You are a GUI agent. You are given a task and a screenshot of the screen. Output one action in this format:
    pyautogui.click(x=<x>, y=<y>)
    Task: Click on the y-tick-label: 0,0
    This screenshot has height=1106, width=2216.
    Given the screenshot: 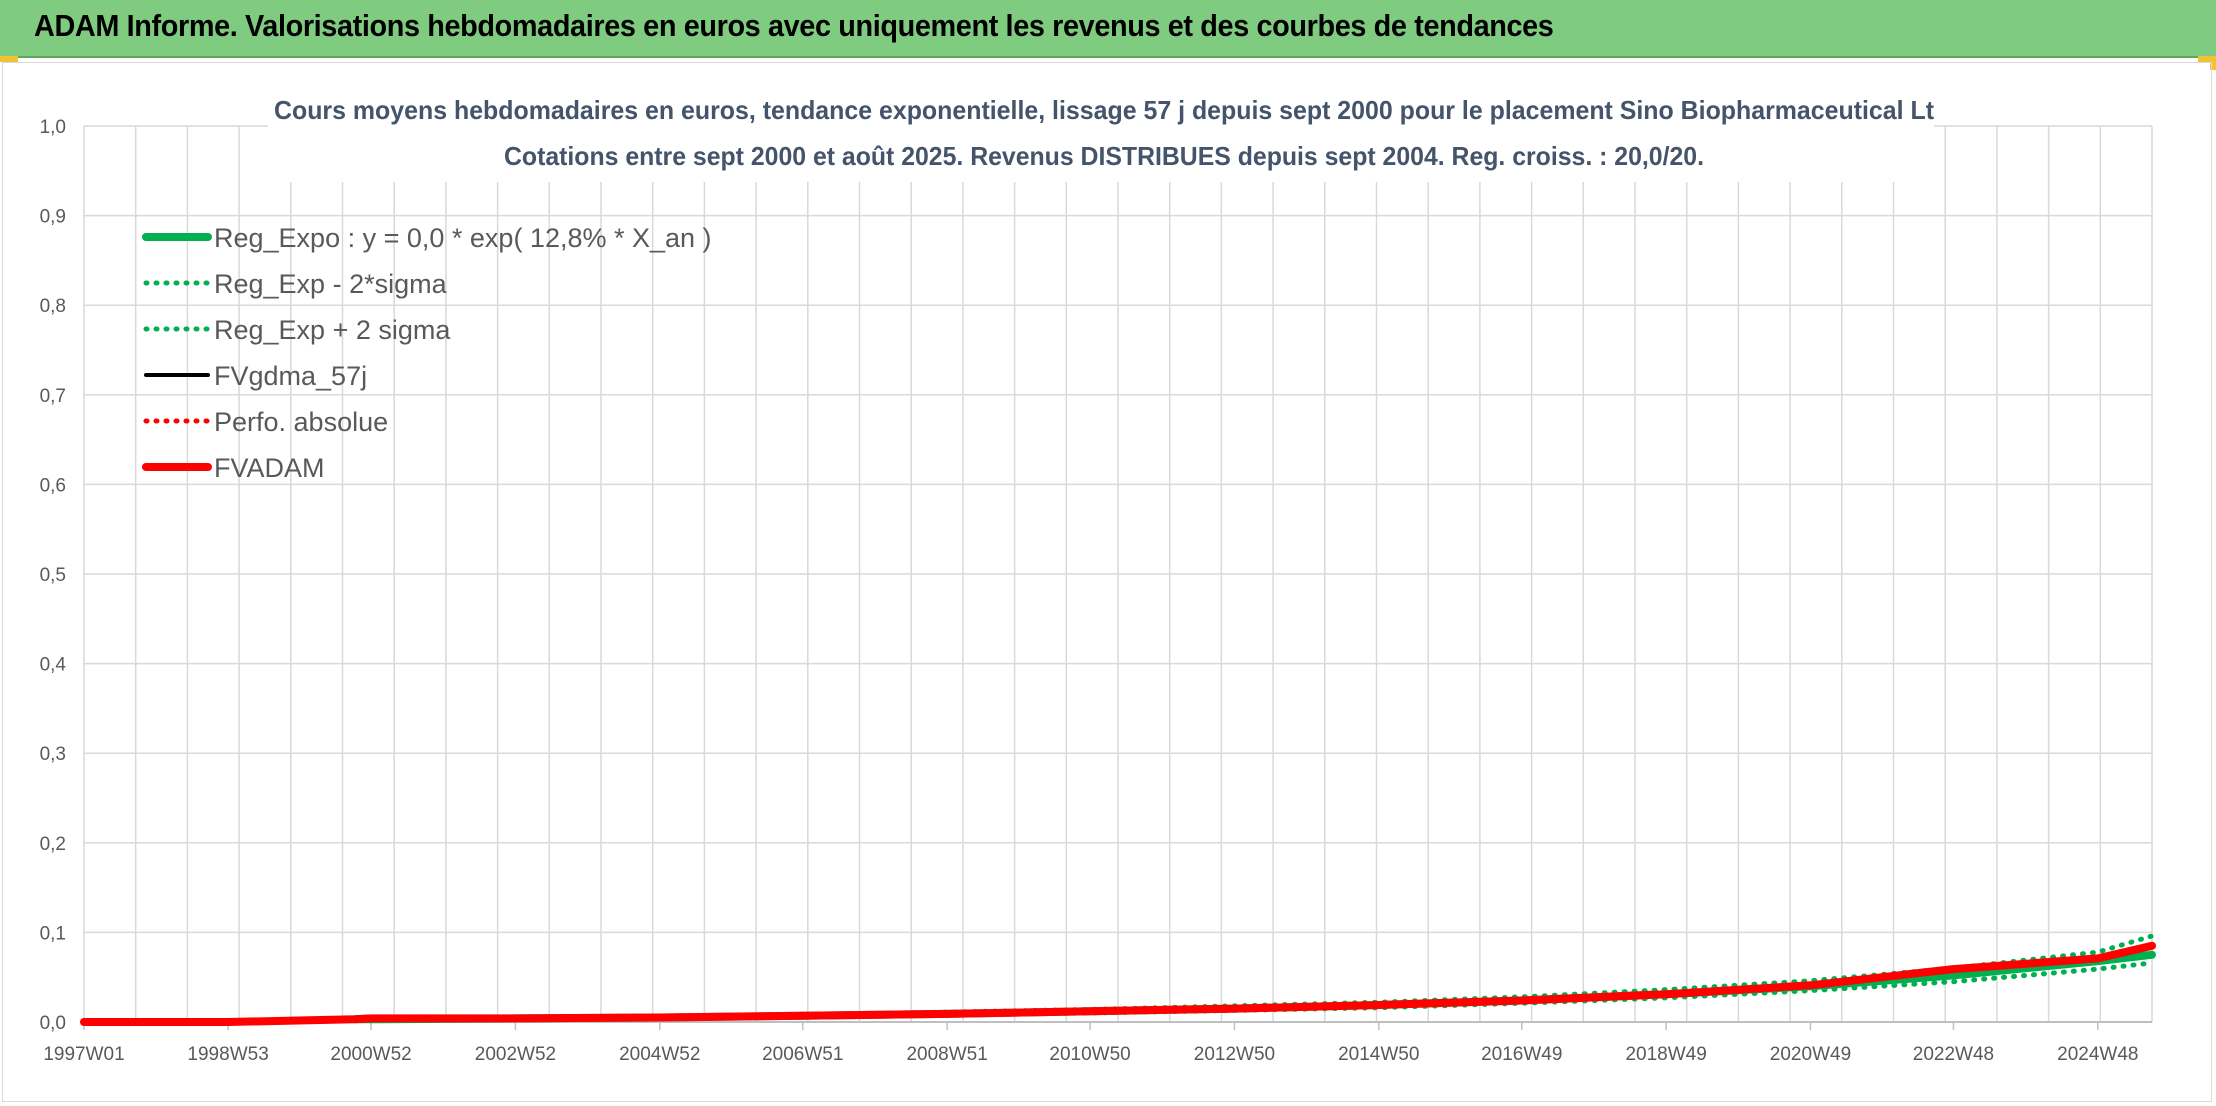 What is the action you would take?
    pyautogui.click(x=53, y=1023)
    